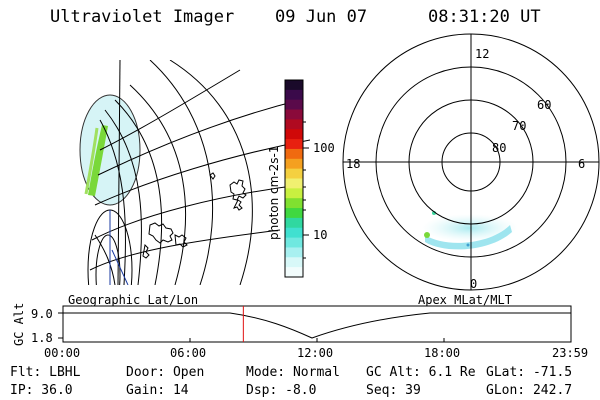 This screenshot has height=400, width=600. I want to click on auroral-oval-polar, so click(468, 237).